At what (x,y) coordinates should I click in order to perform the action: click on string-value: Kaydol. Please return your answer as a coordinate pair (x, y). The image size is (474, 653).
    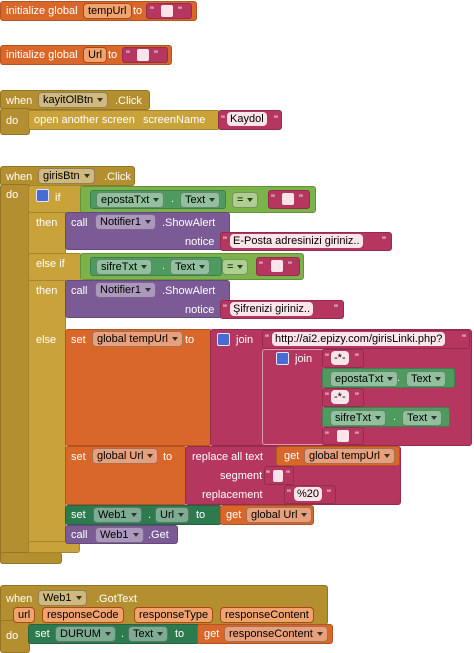
    Looking at the image, I should click on (247, 119).